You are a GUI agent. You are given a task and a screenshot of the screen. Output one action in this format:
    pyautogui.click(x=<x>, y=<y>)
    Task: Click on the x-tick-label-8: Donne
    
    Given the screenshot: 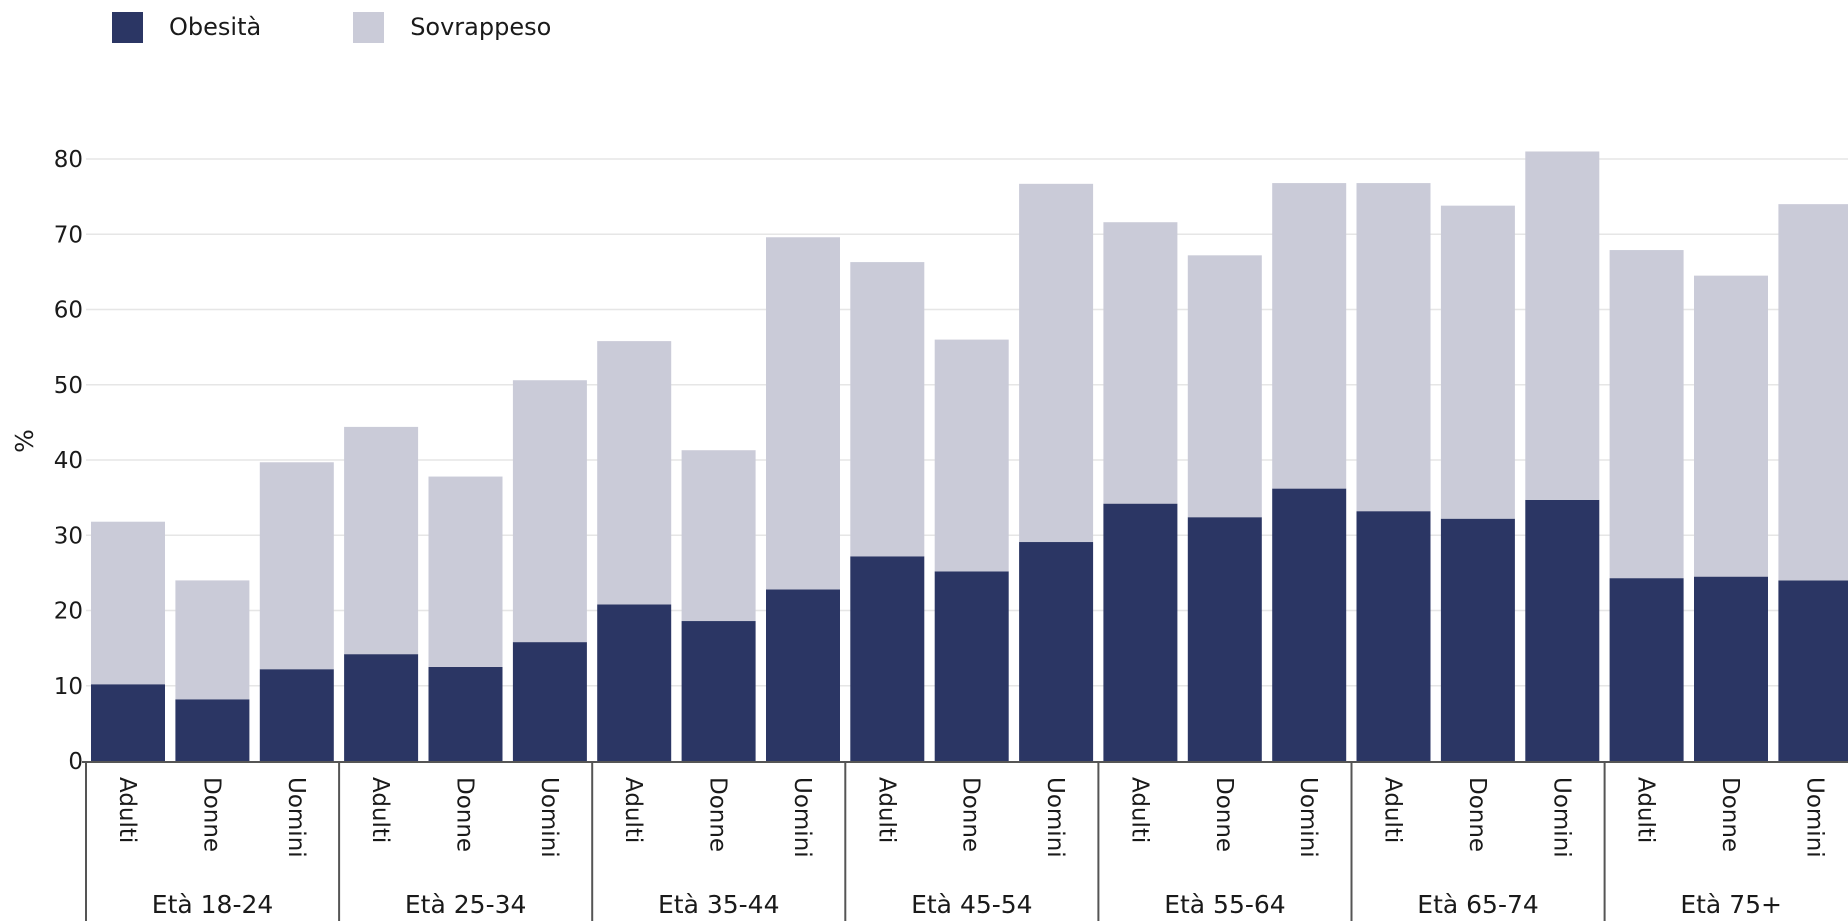 What is the action you would take?
    pyautogui.click(x=718, y=814)
    